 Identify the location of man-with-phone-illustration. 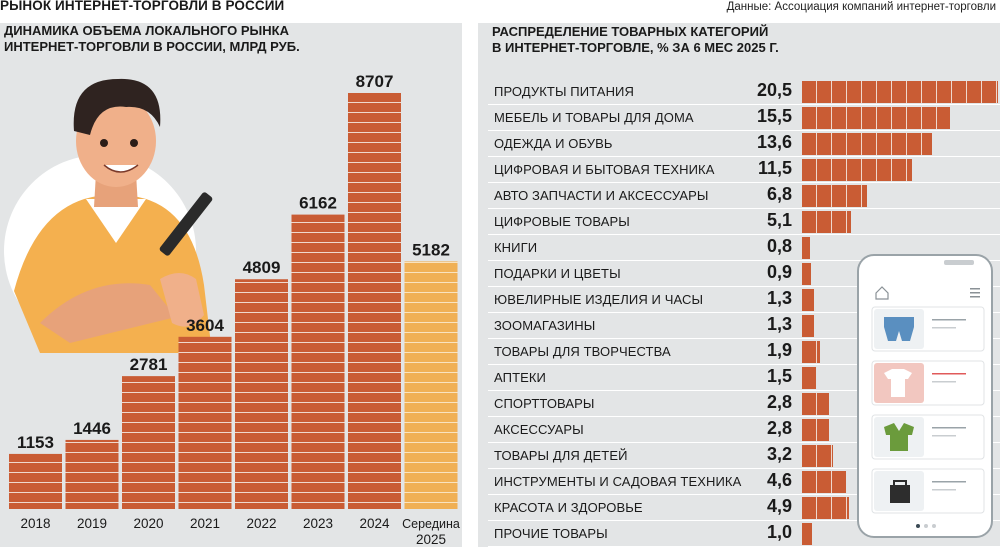
(108, 215).